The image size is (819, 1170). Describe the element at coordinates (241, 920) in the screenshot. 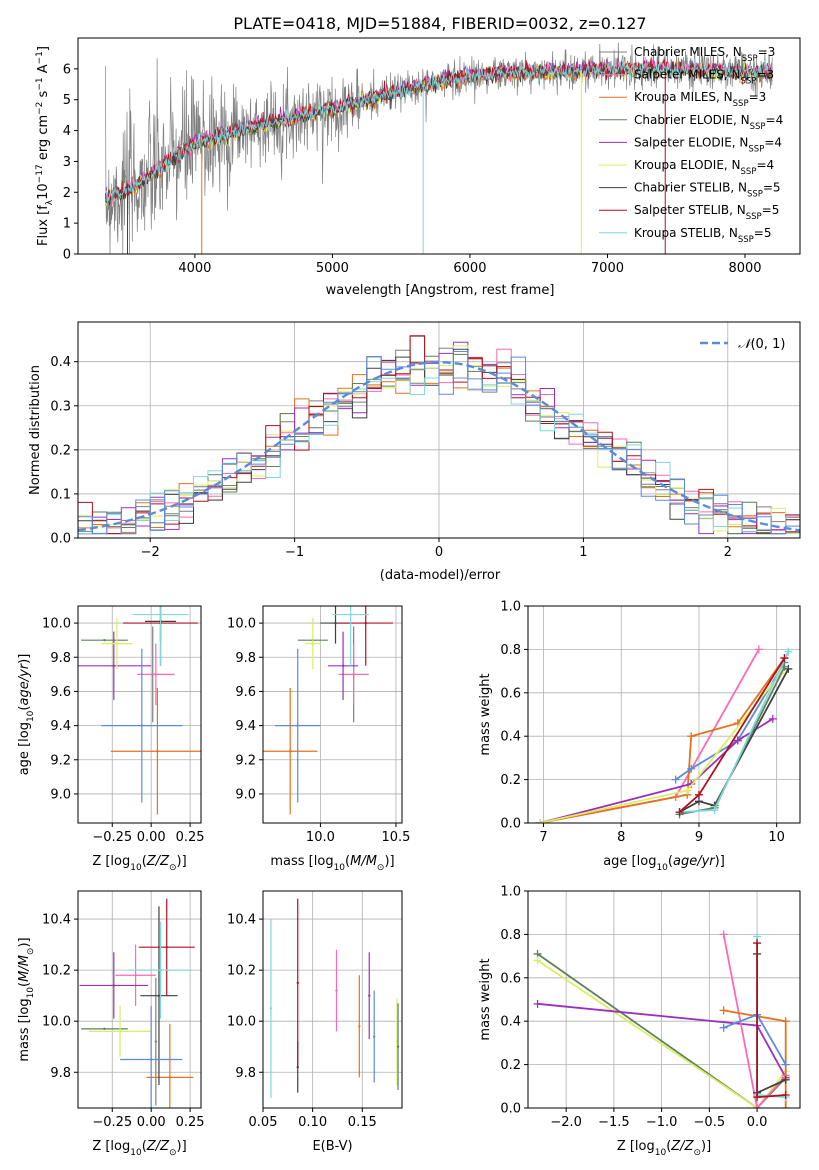

I see `y-tick-label: 10.4` at that location.